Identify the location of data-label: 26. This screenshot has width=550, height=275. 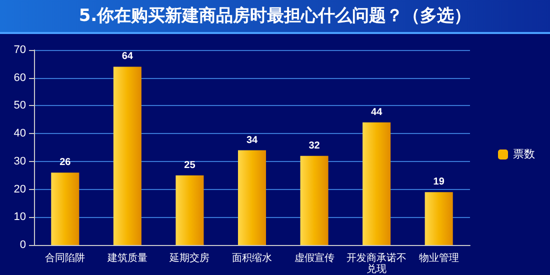
(66, 162).